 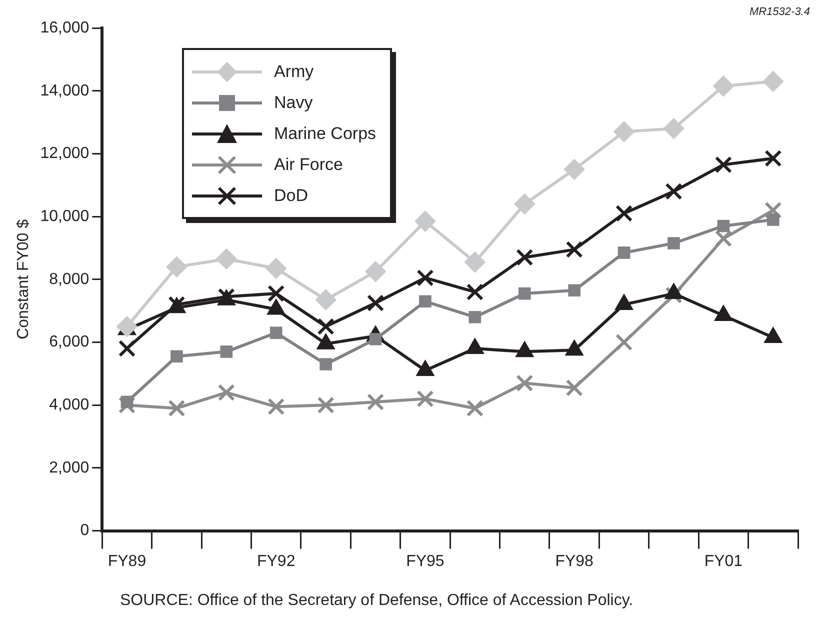 What do you see at coordinates (69, 467) in the screenshot?
I see `y-tick-label: 2,000` at bounding box center [69, 467].